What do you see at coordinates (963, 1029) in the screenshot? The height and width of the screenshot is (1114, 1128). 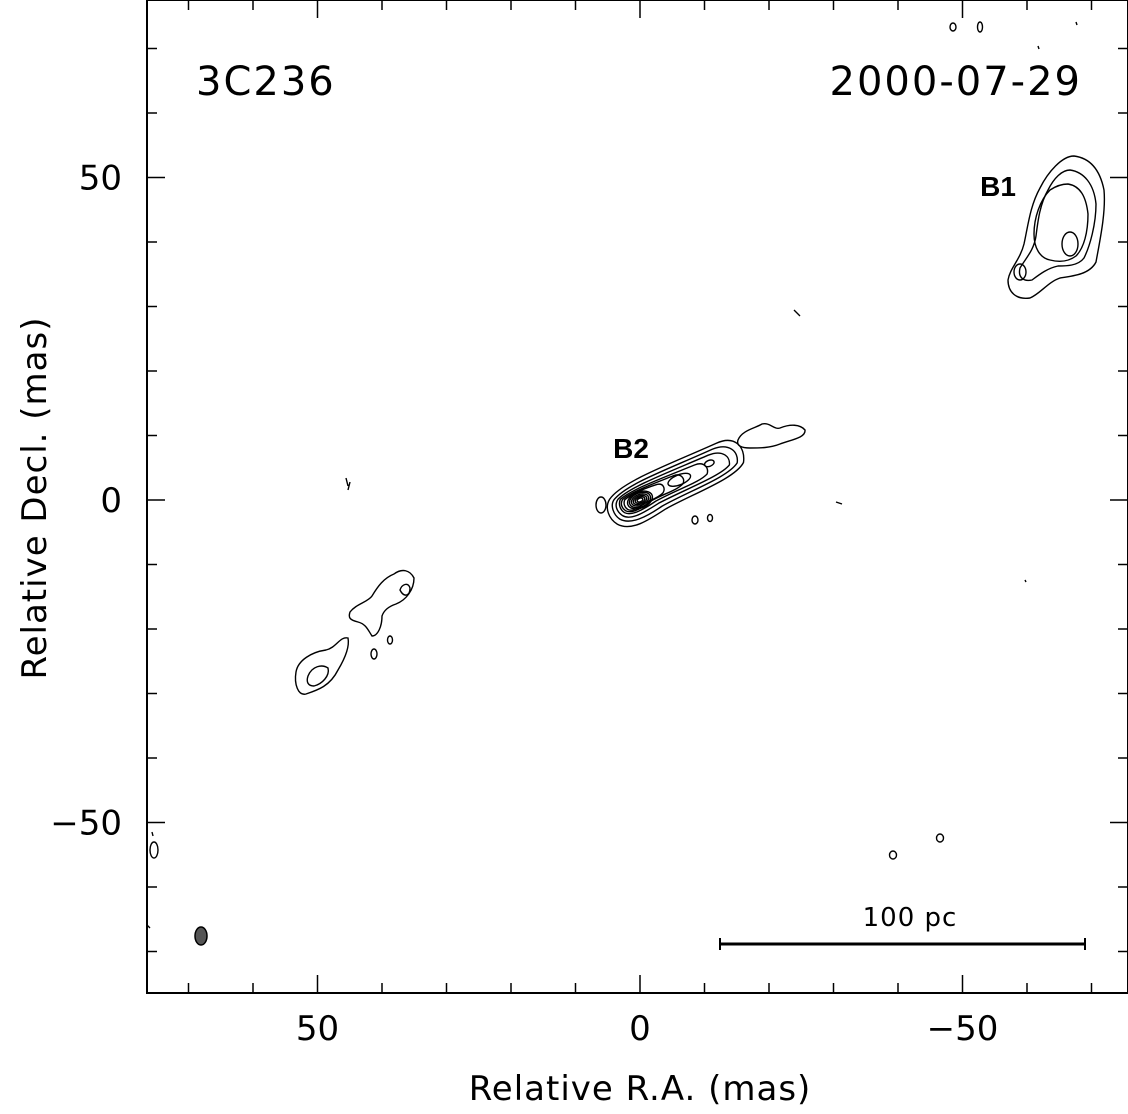 I see `x-tick-label: −50` at bounding box center [963, 1029].